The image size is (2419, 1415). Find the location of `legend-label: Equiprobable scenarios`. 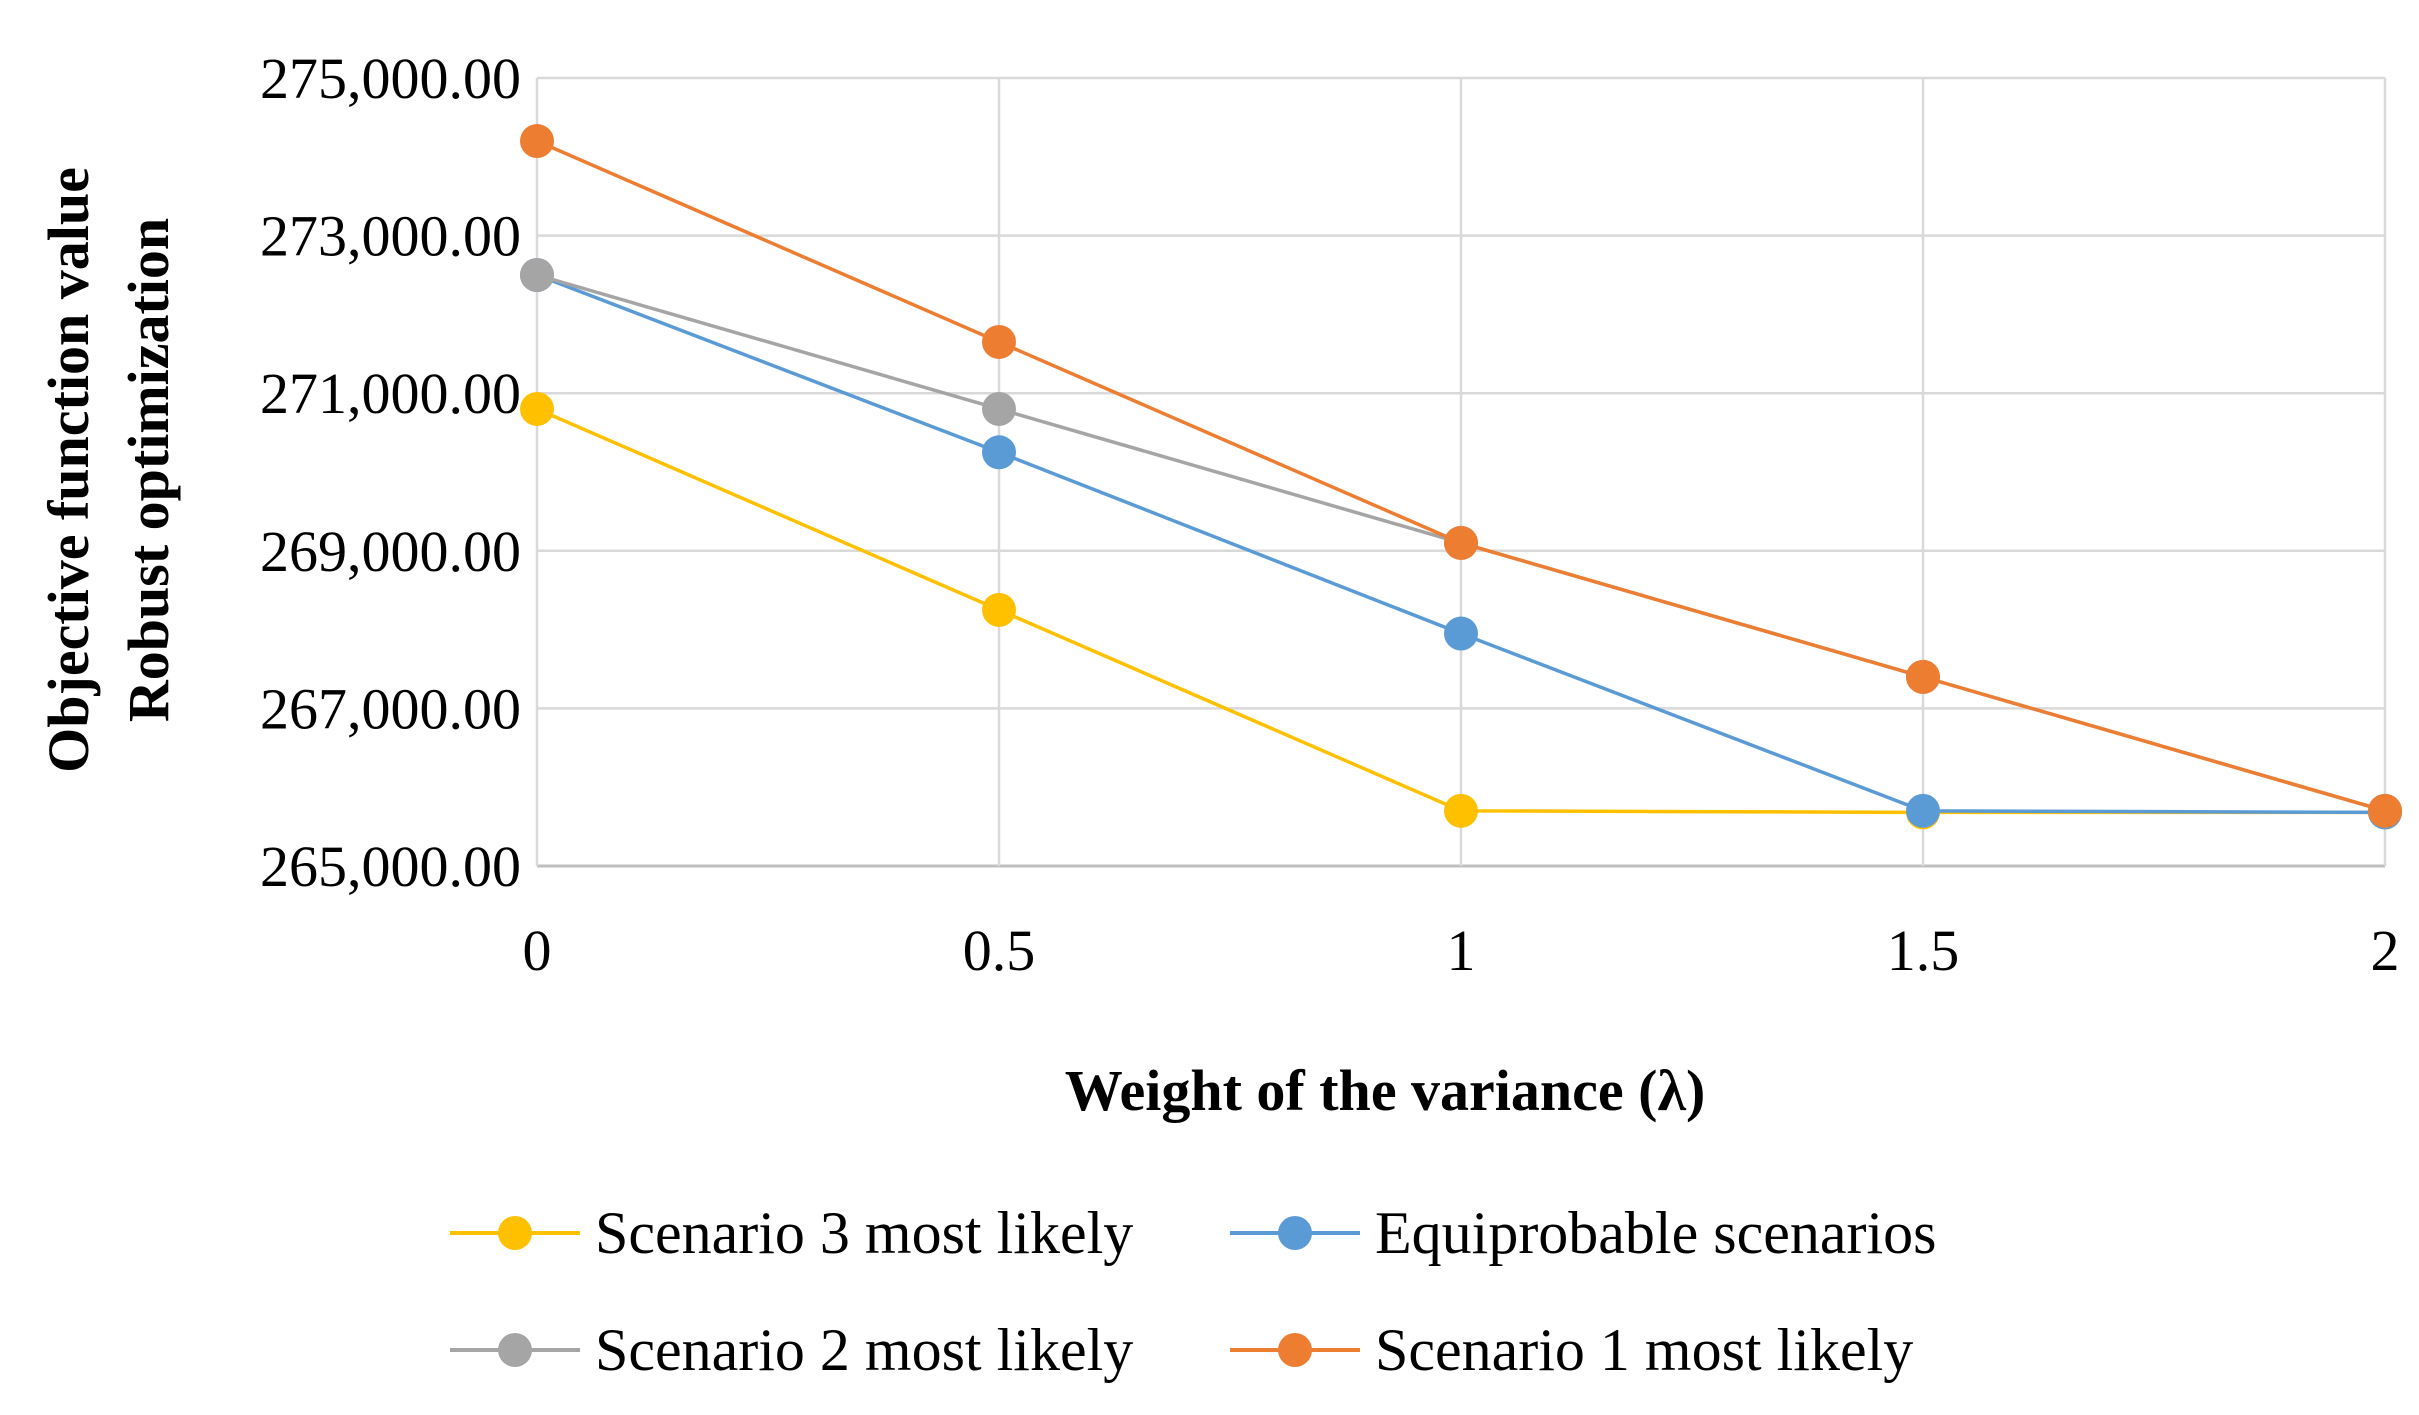

legend-label: Equiprobable scenarios is located at coordinates (1655, 1233).